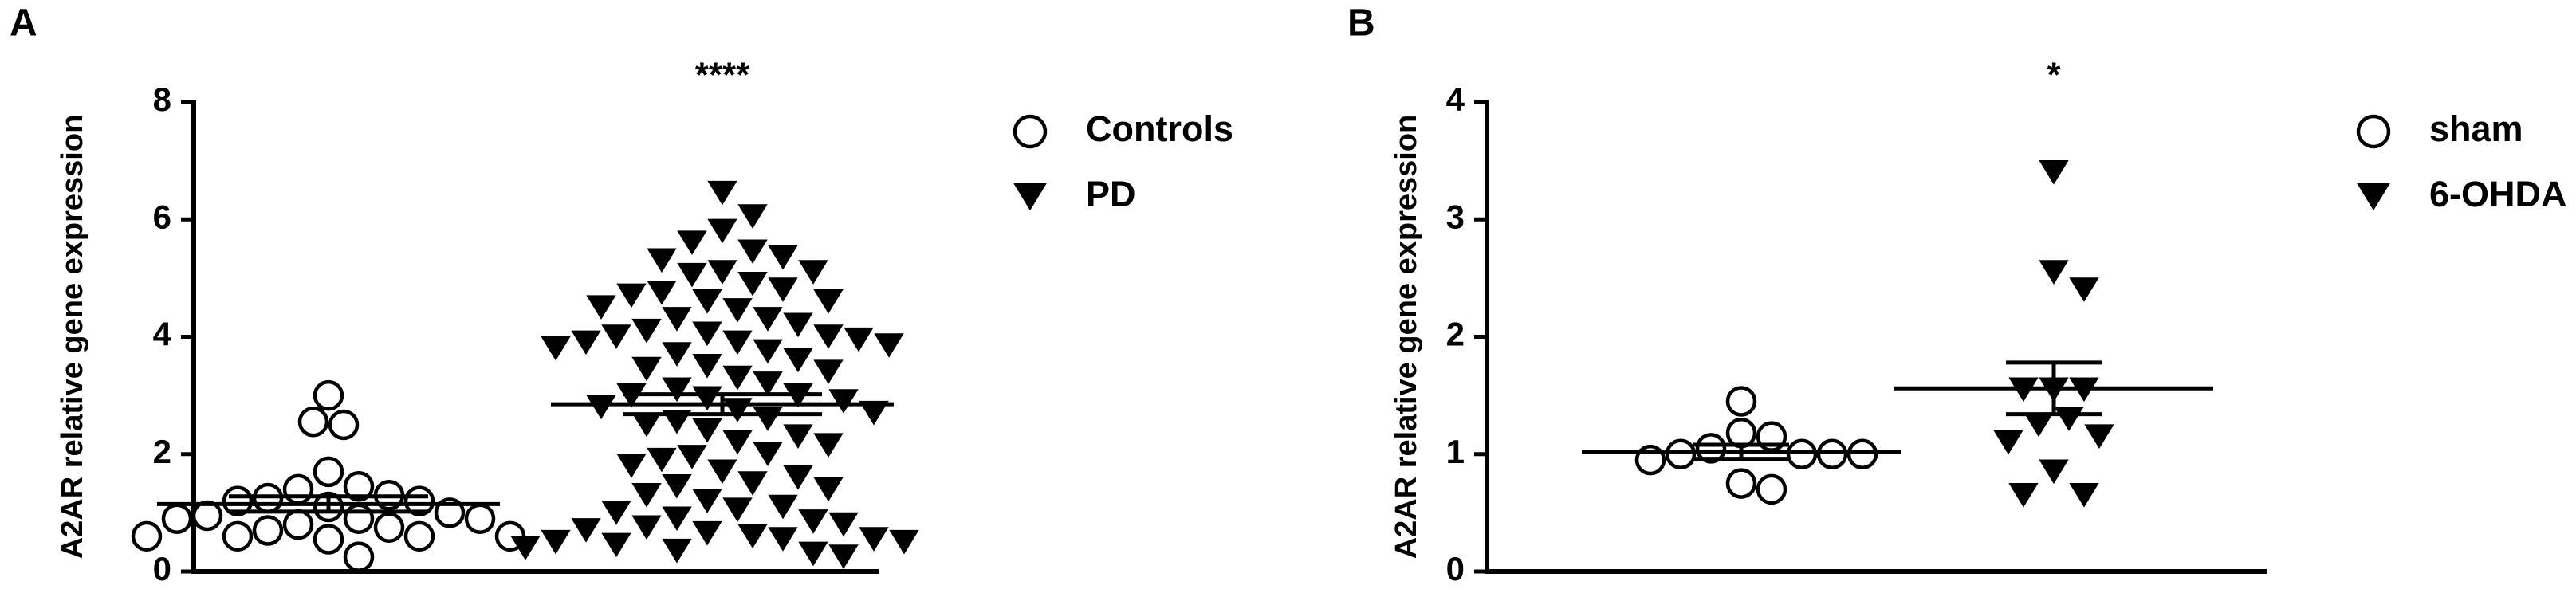 The width and height of the screenshot is (2576, 597). What do you see at coordinates (1361, 24) in the screenshot?
I see `panel-label: B` at bounding box center [1361, 24].